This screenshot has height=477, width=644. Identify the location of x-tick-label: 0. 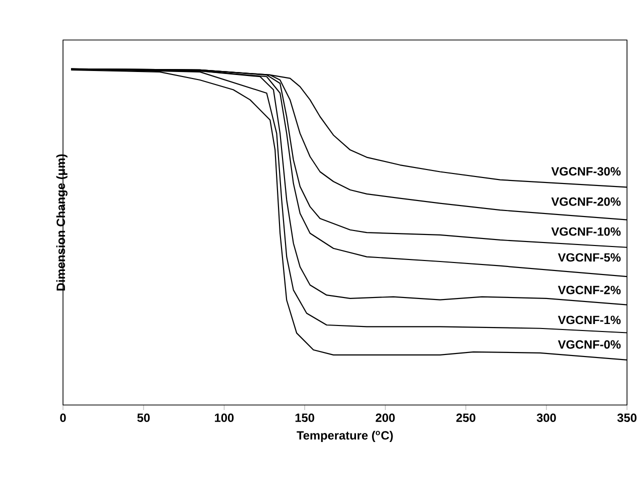
(63, 418).